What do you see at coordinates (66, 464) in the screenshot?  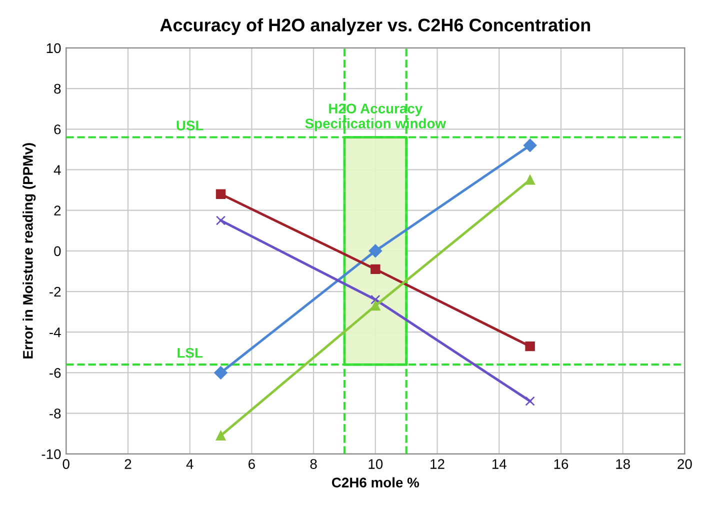 I see `x-tick-label: 0` at bounding box center [66, 464].